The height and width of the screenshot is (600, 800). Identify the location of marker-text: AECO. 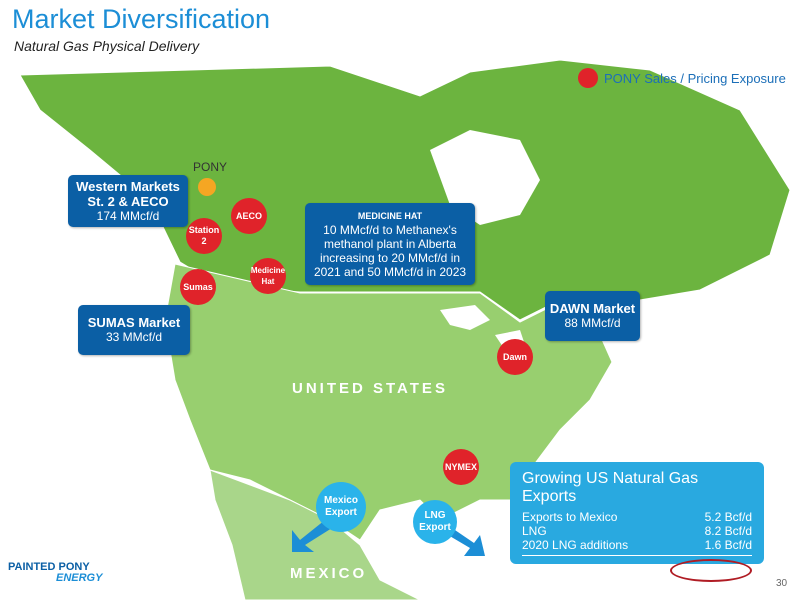
(248, 215).